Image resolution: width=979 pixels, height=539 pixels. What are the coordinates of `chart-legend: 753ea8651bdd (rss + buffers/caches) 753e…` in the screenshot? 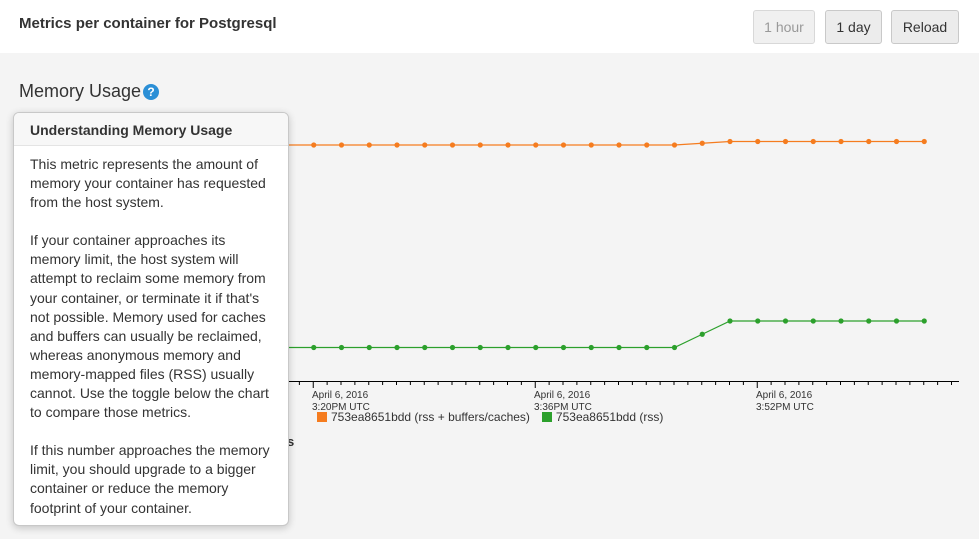 It's located at (496, 417).